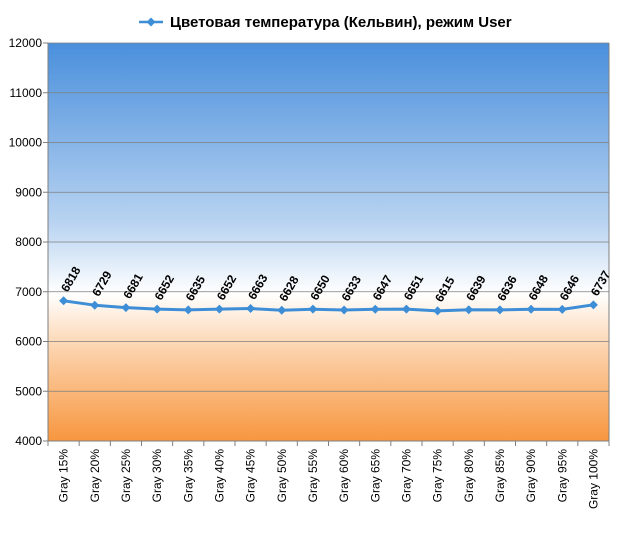 The image size is (627, 537). Describe the element at coordinates (26, 93) in the screenshot. I see `y-tick-label: 11000` at that location.